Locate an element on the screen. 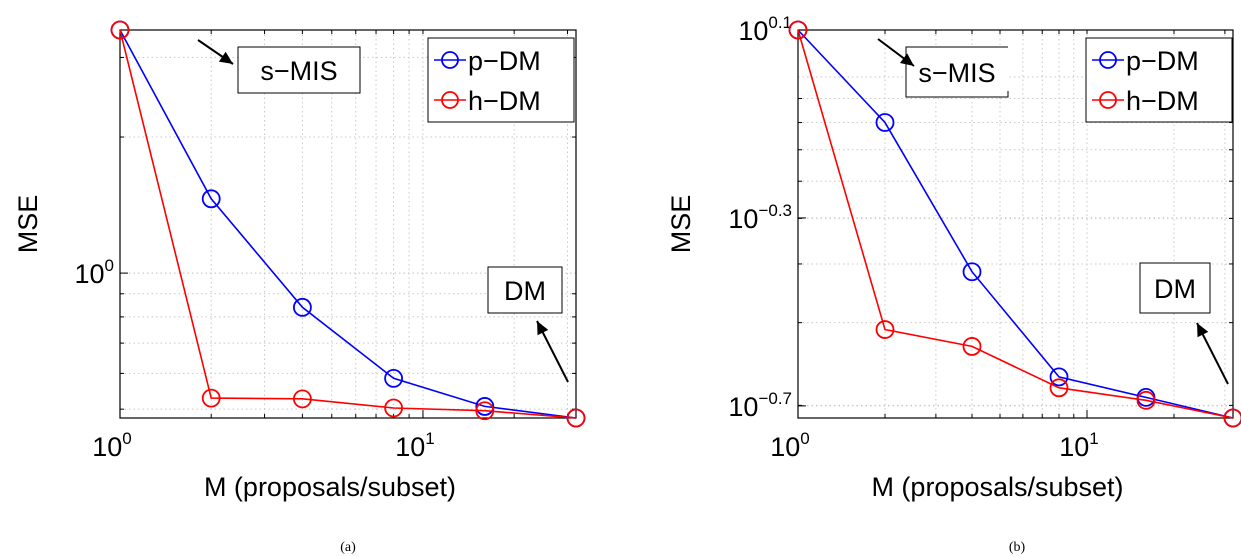 The height and width of the screenshot is (557, 1241). panel-a-annotation-smis: s−MIS is located at coordinates (299, 70).